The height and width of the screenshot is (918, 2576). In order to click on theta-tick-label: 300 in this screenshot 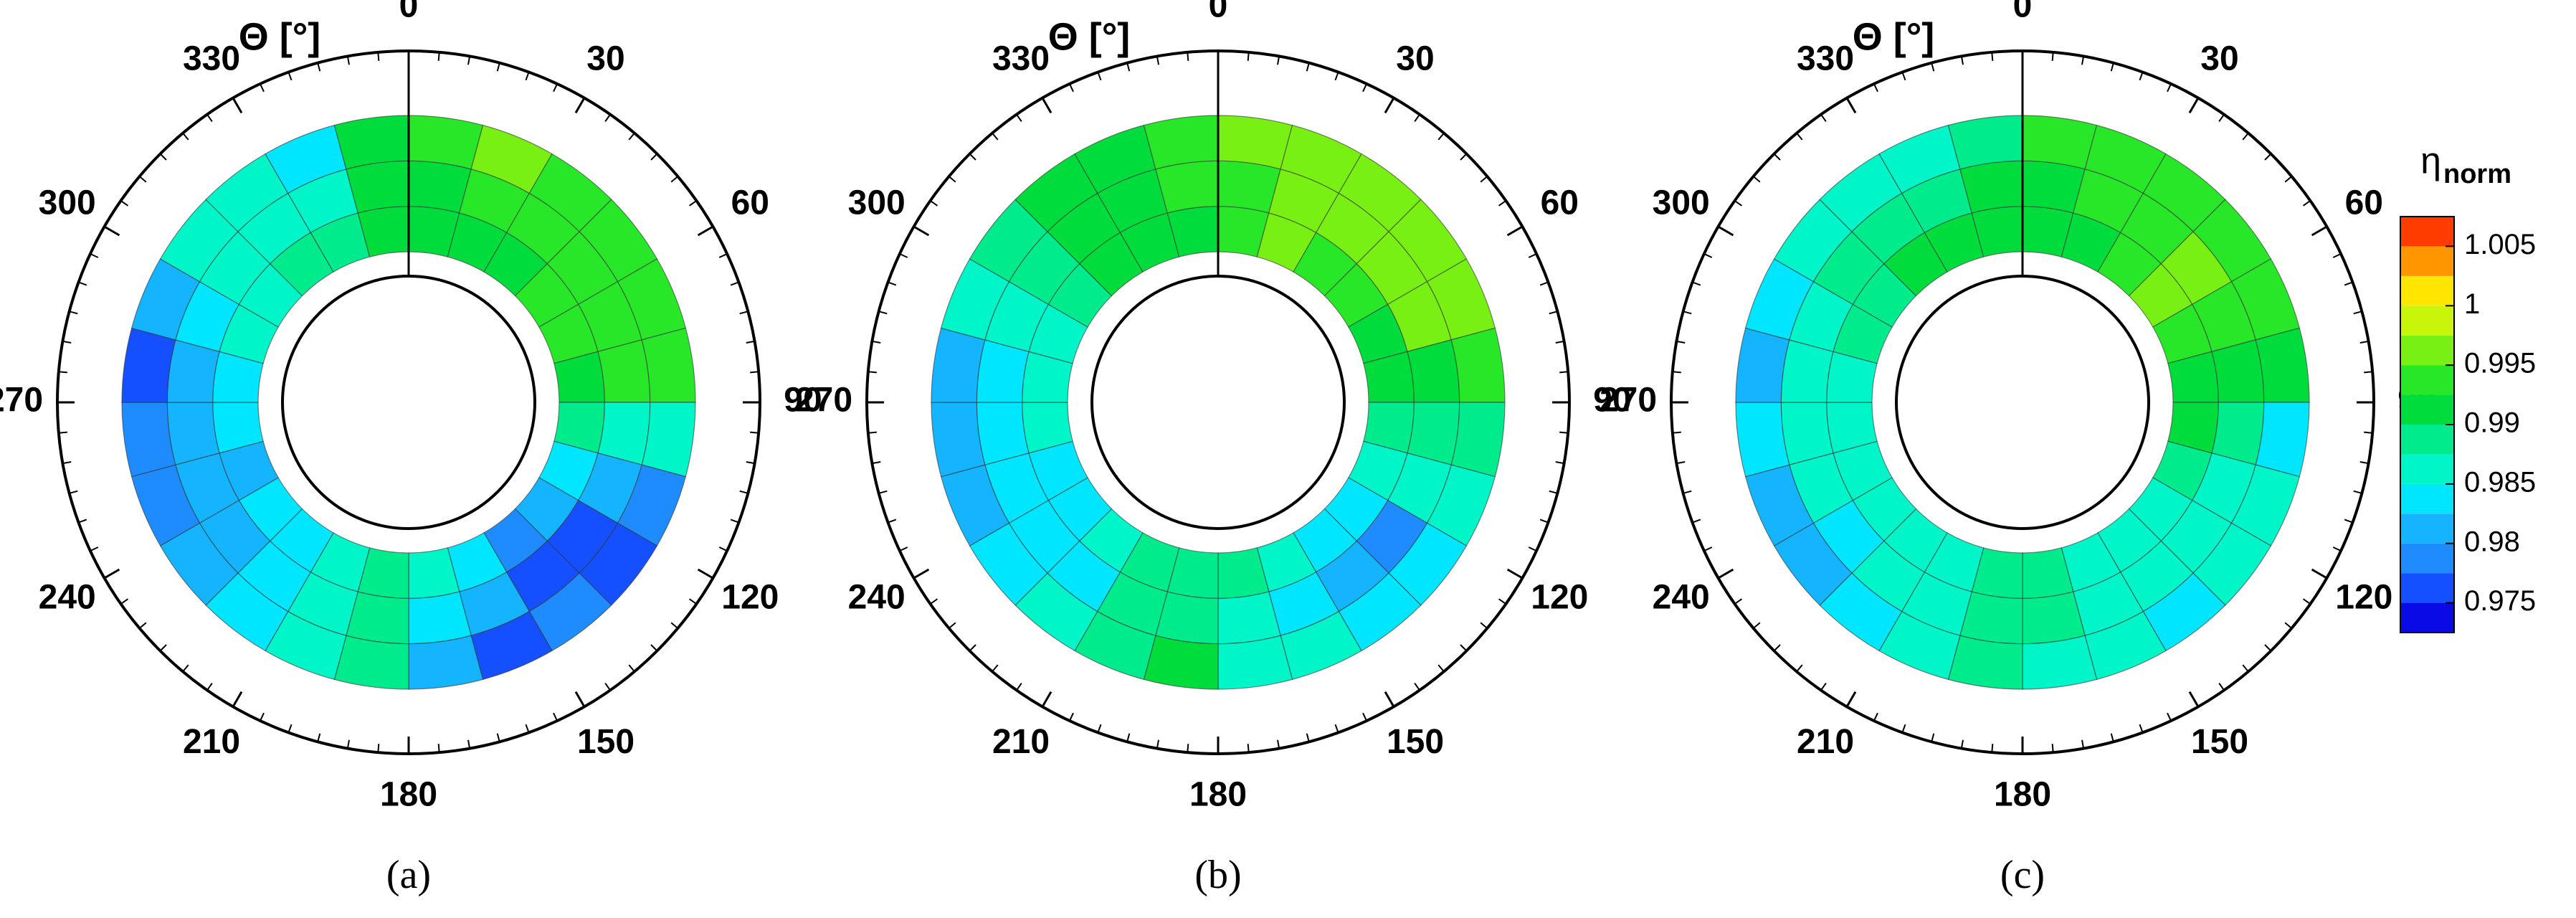, I will do `click(68, 203)`.